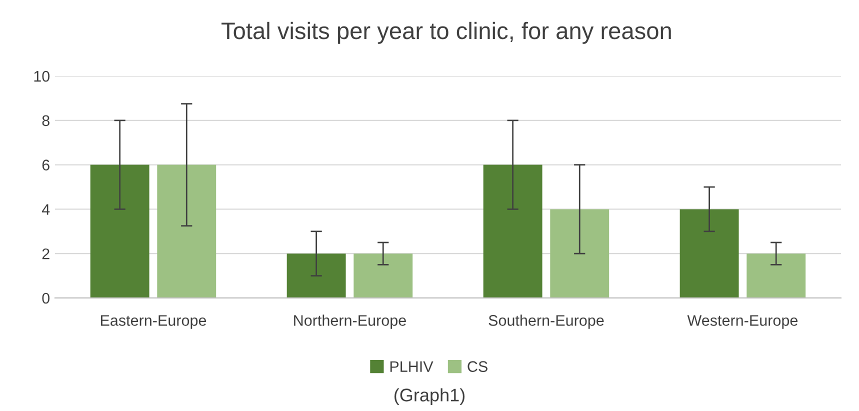  What do you see at coordinates (153, 322) in the screenshot?
I see `x-tick-label: Eastern-Europe` at bounding box center [153, 322].